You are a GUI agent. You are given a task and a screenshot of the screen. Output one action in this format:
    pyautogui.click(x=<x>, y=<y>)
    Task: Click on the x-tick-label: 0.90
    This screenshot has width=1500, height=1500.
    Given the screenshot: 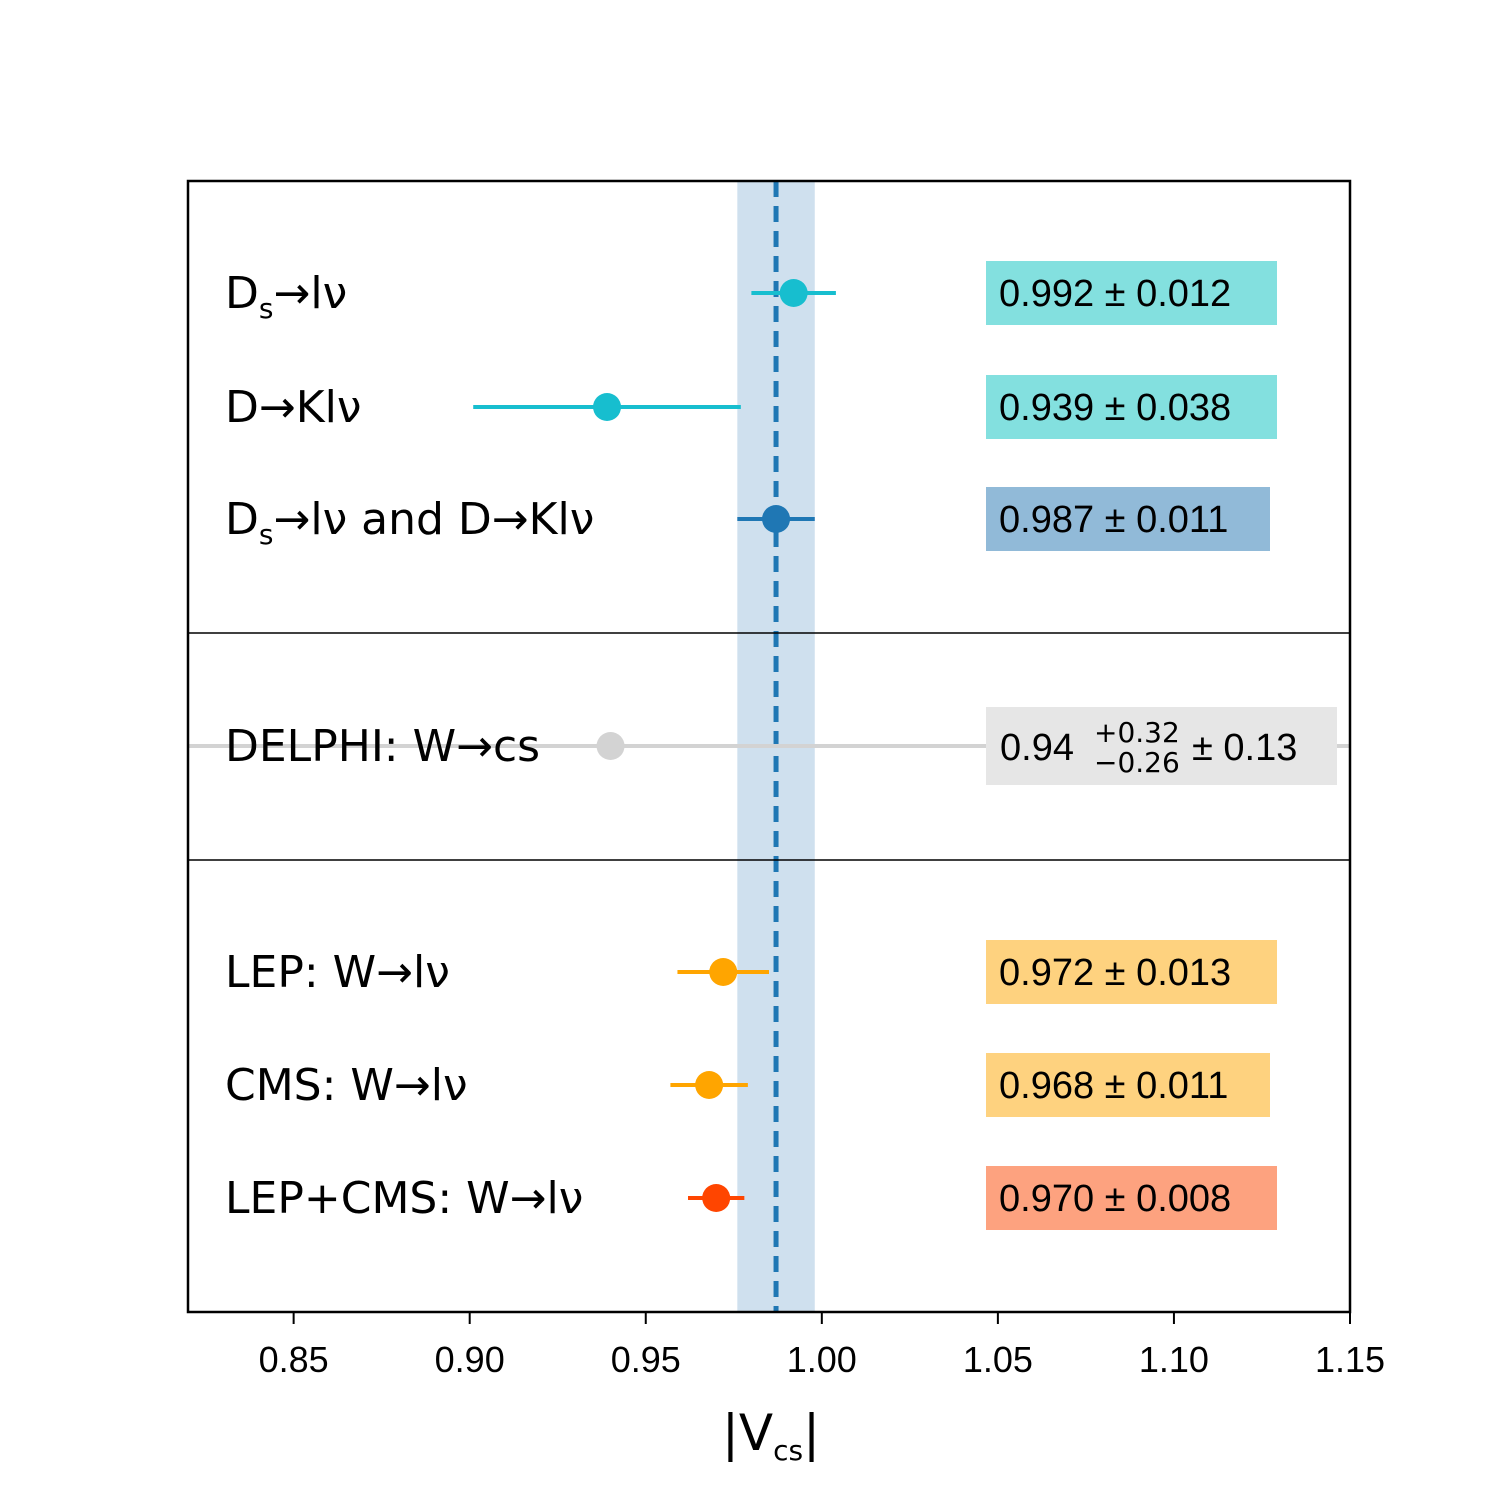 What is the action you would take?
    pyautogui.click(x=470, y=1359)
    